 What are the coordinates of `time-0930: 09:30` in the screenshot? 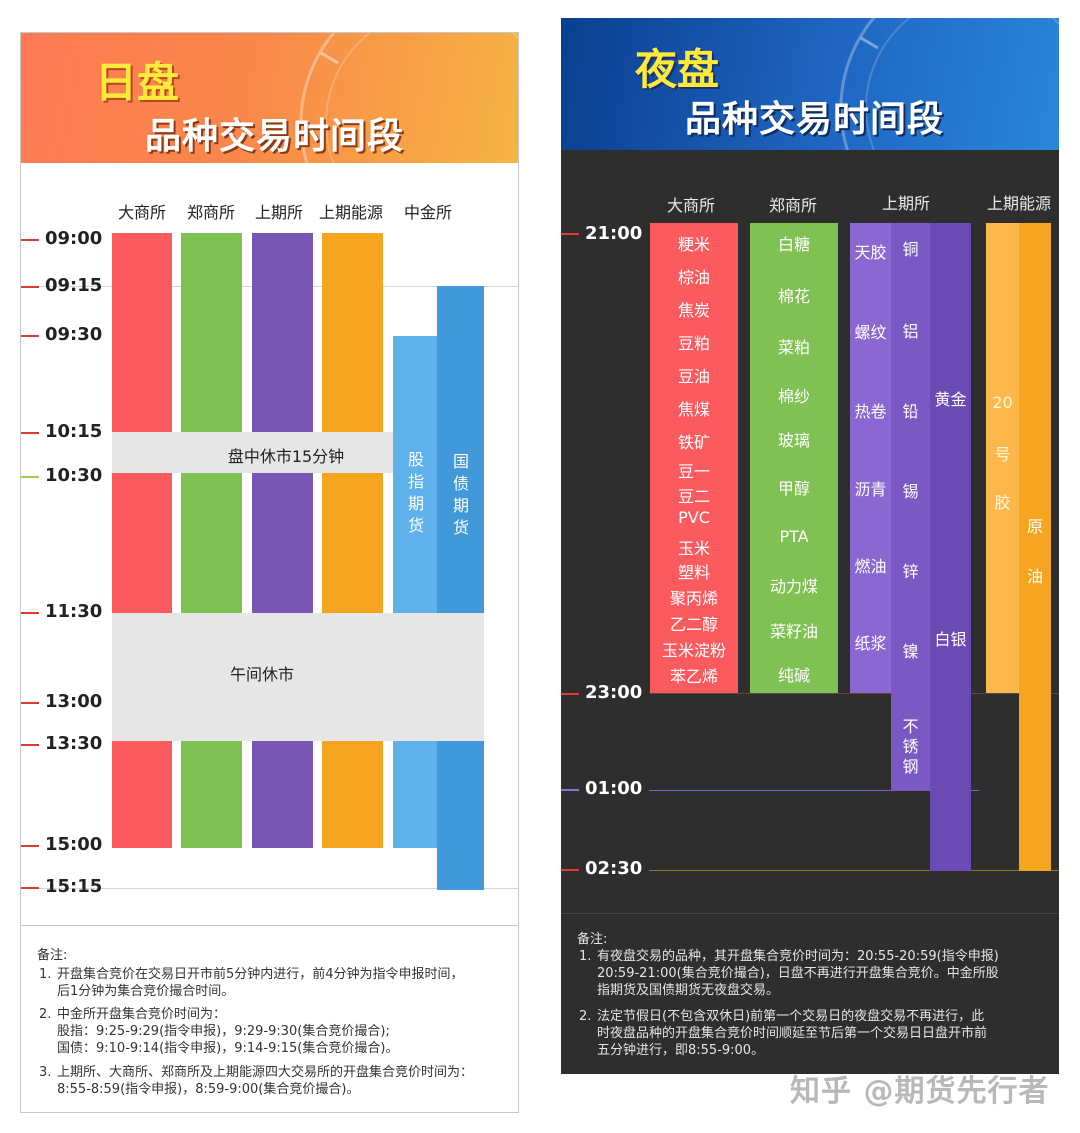 It's located at (74, 334).